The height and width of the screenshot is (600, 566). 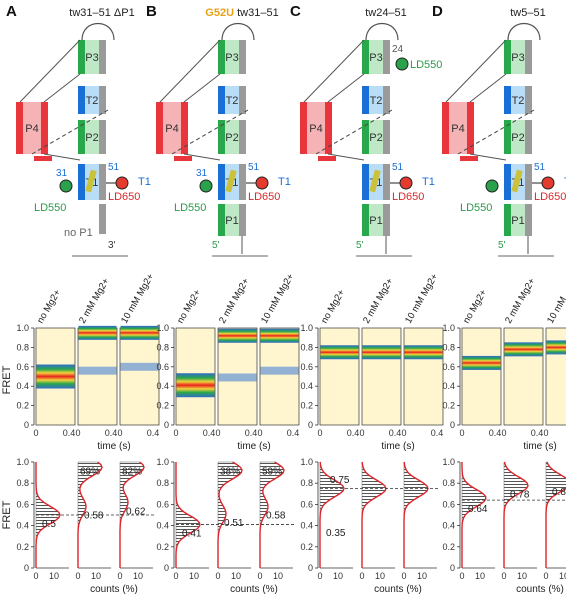 What do you see at coordinates (124, 197) in the screenshot?
I see `acceptor-label: LD650` at bounding box center [124, 197].